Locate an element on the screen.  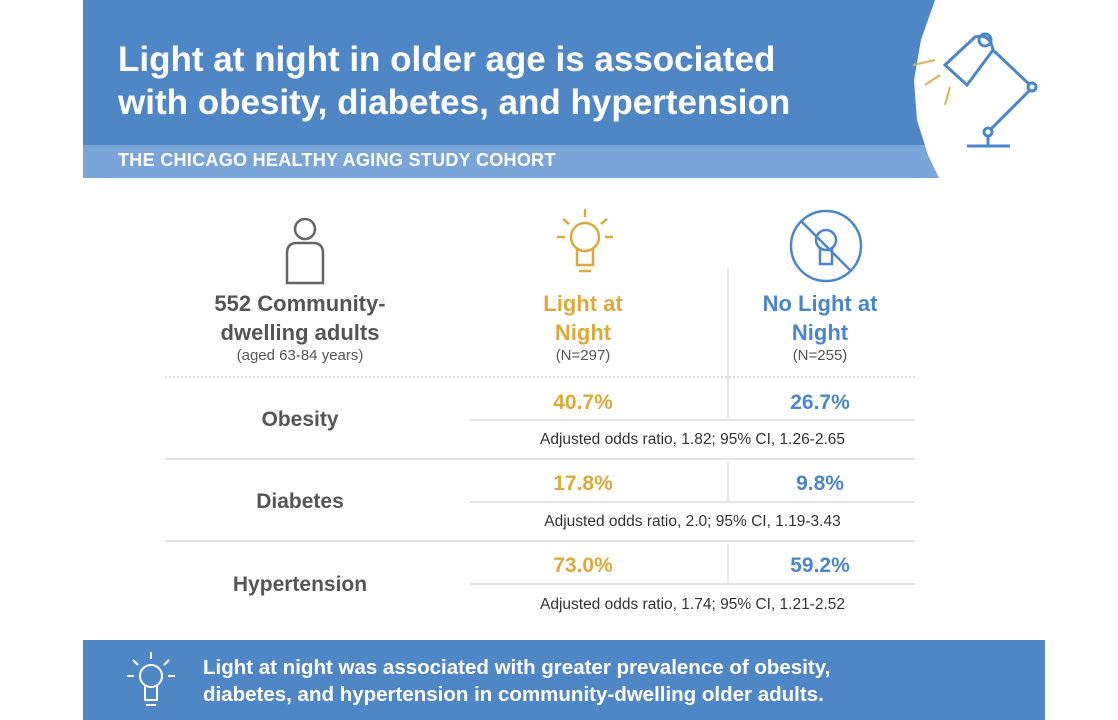
cohort-age: (aged 63-84 years) is located at coordinates (300, 355).